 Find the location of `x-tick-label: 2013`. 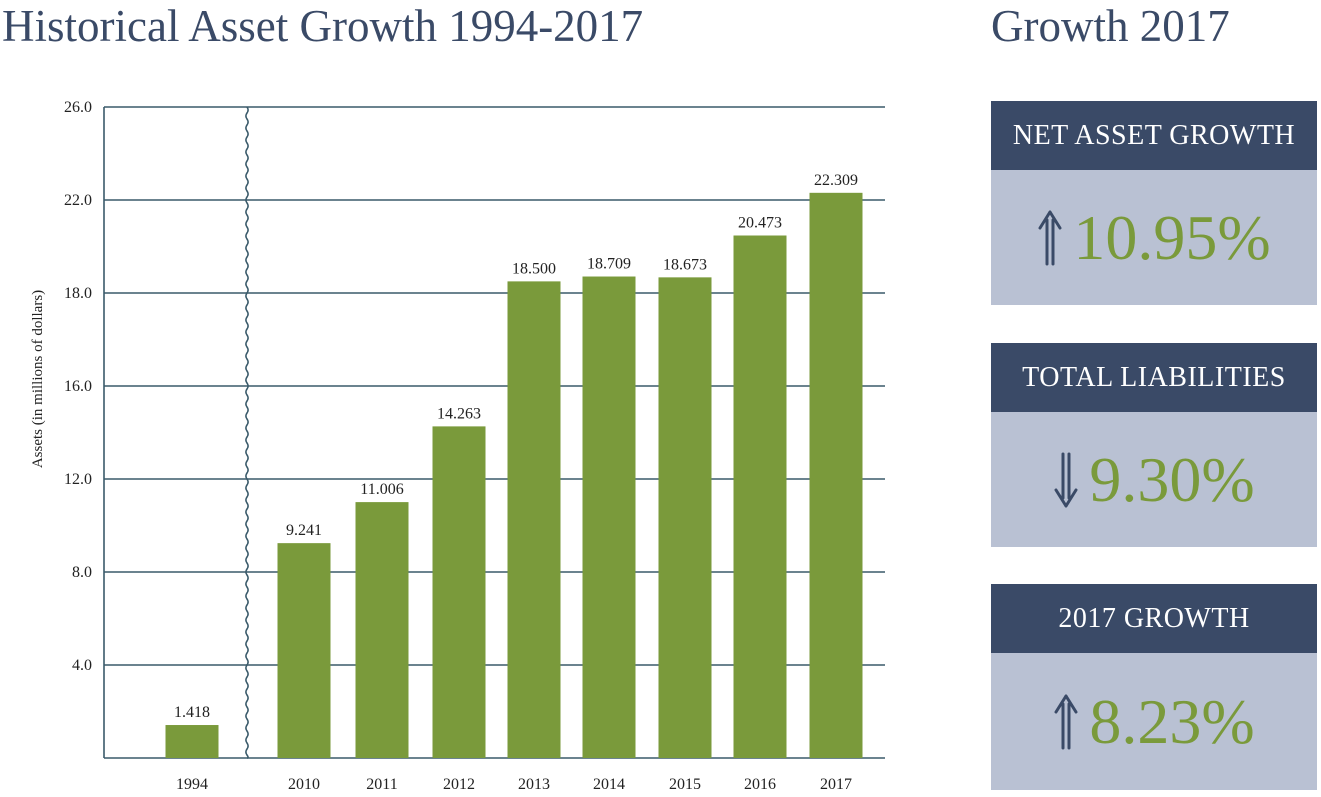

x-tick-label: 2013 is located at coordinates (534, 784).